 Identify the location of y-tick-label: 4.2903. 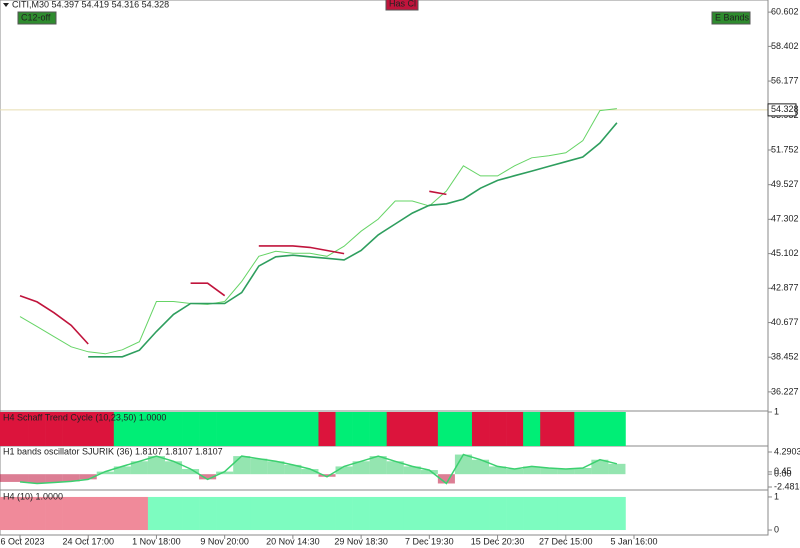
(787, 451).